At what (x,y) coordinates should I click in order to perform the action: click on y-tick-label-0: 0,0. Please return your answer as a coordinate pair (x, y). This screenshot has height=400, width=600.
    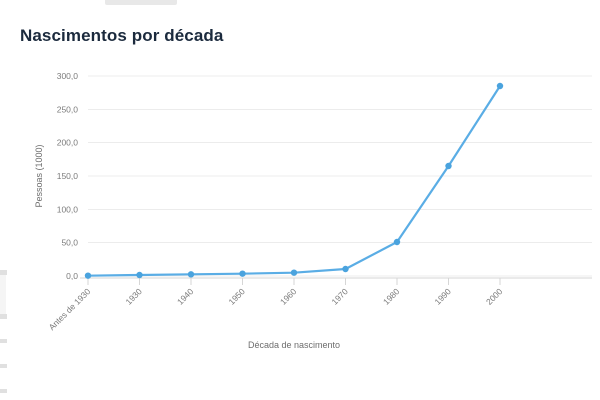
    Looking at the image, I should click on (72, 276).